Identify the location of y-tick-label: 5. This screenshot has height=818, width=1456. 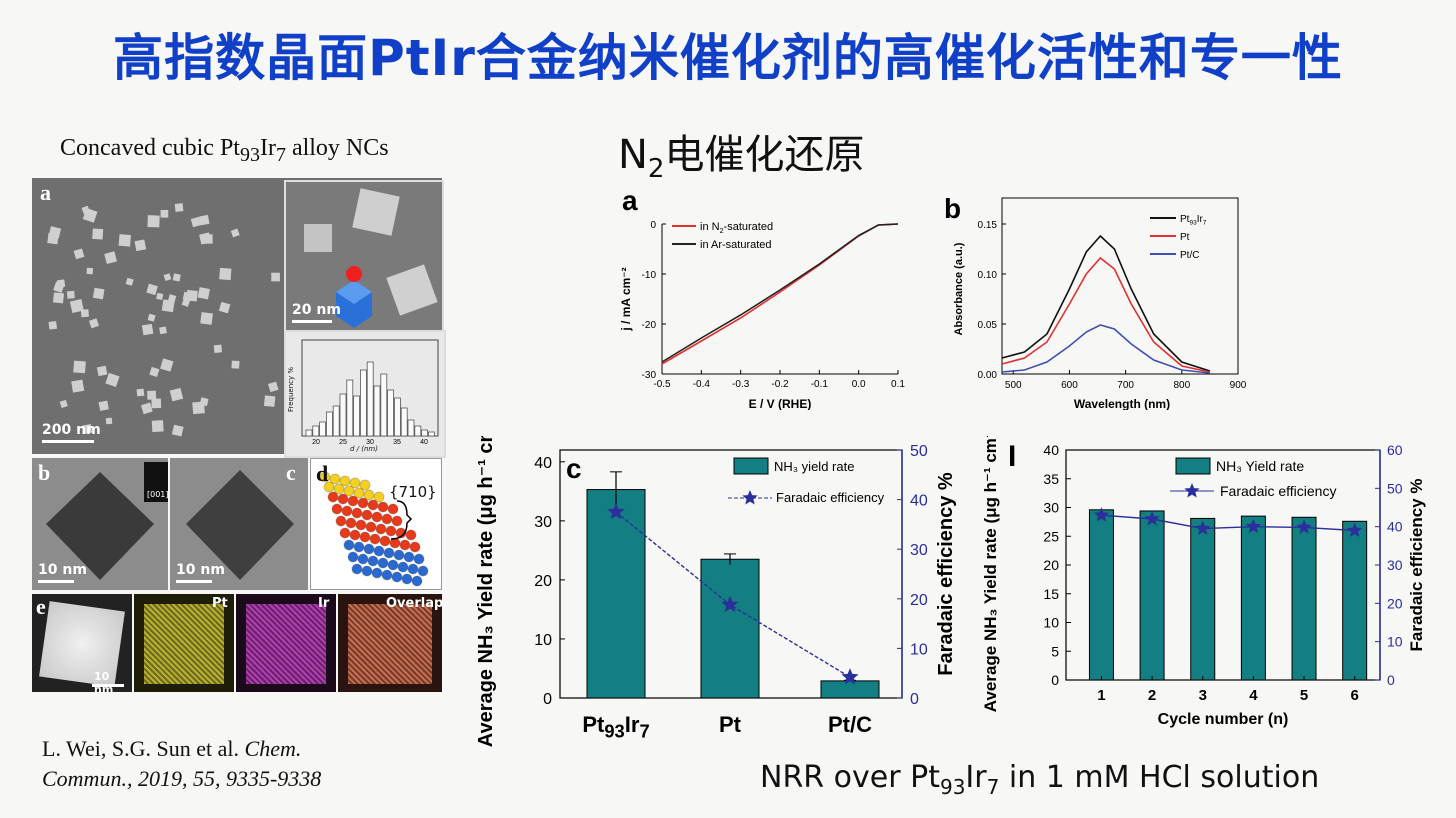
(1055, 651).